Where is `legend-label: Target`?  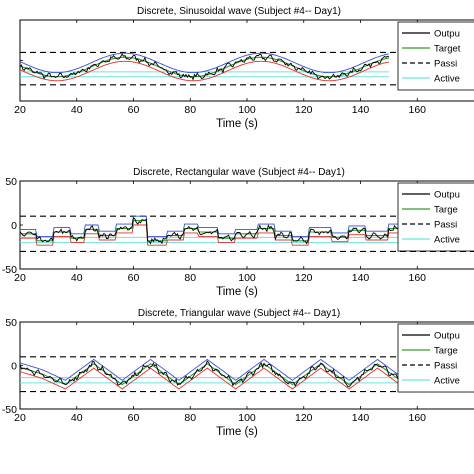 legend-label: Target is located at coordinates (447, 49).